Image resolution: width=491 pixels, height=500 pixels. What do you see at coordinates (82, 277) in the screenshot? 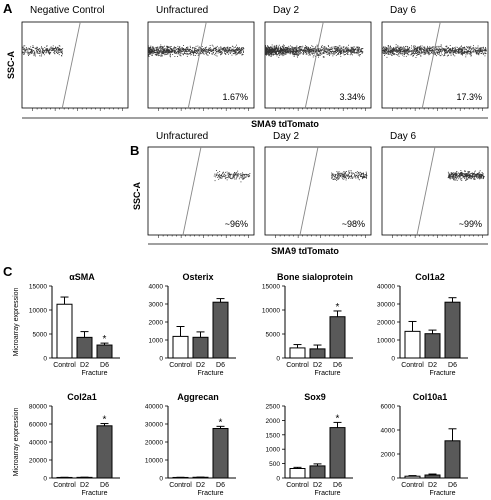
I see `chart-title: αSMA` at bounding box center [82, 277].